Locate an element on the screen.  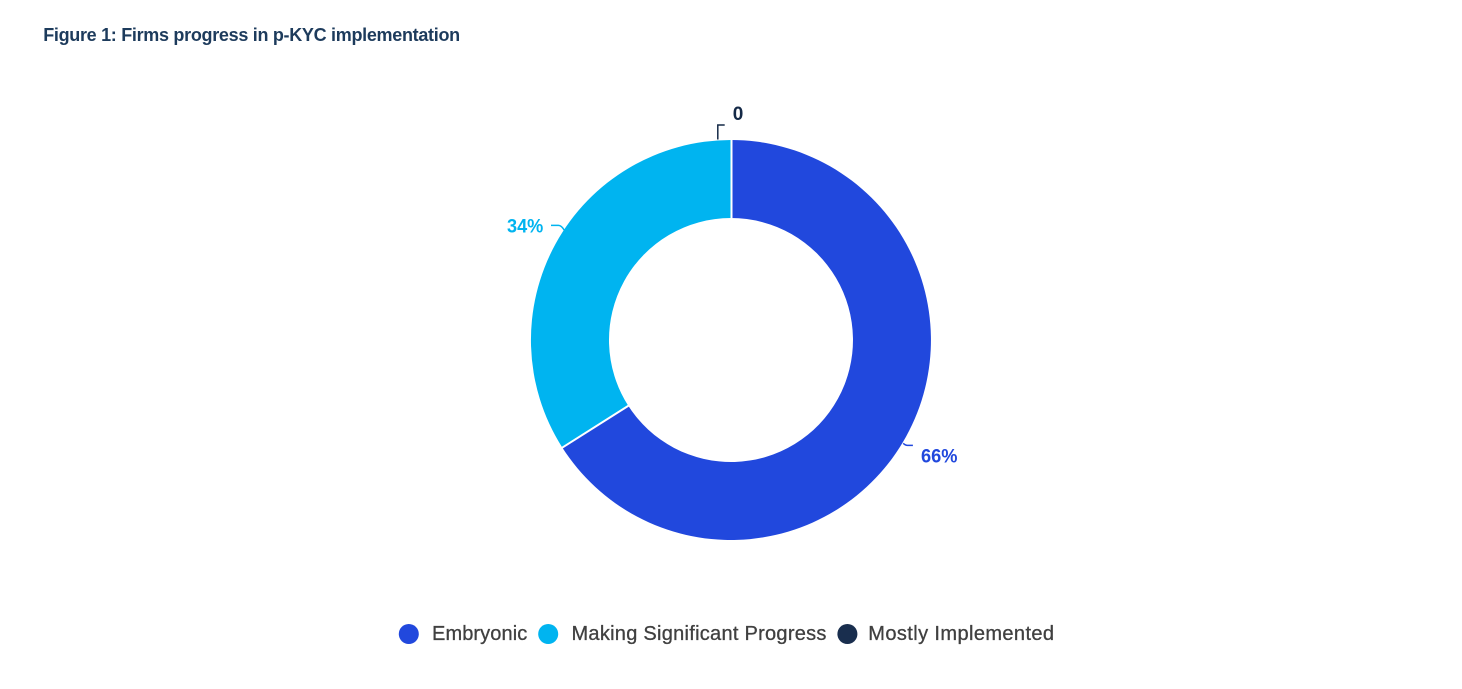
svg-text: 34% is located at coordinates (525, 227).